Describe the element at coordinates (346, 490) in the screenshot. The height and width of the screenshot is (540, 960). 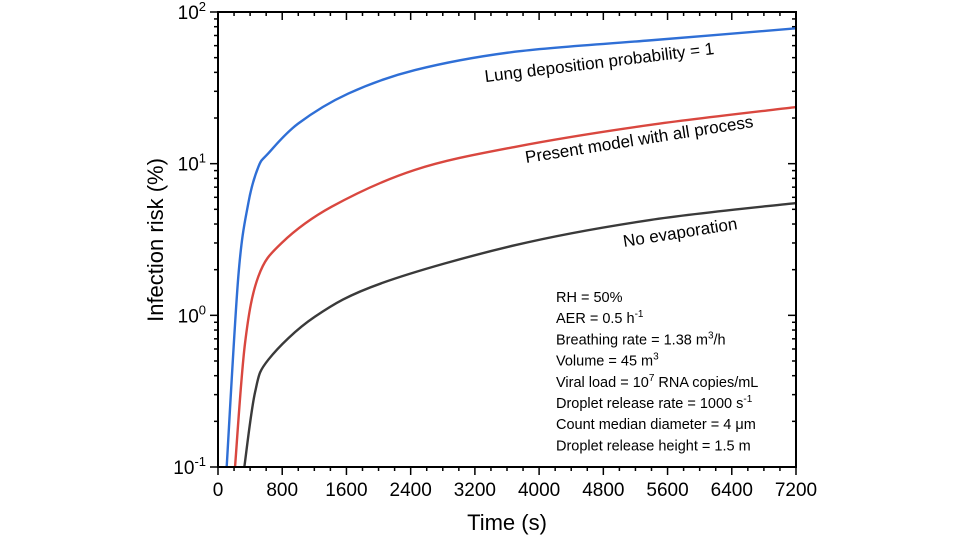
I see `x-tick-label: 1600` at that location.